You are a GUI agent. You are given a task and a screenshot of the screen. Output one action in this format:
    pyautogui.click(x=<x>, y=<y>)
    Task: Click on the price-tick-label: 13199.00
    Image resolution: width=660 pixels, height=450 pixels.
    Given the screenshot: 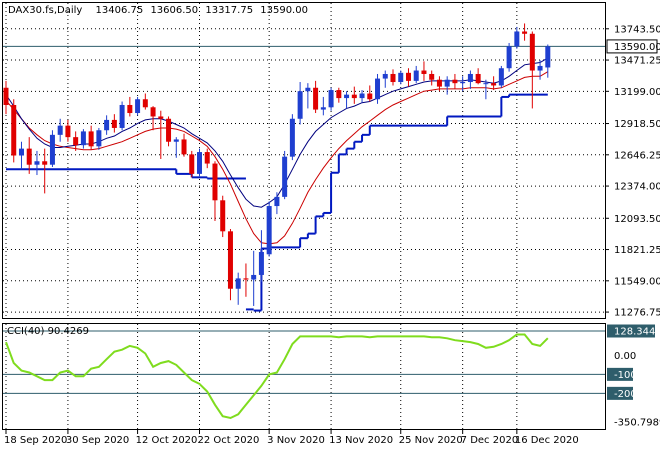 What is the action you would take?
    pyautogui.click(x=637, y=92)
    